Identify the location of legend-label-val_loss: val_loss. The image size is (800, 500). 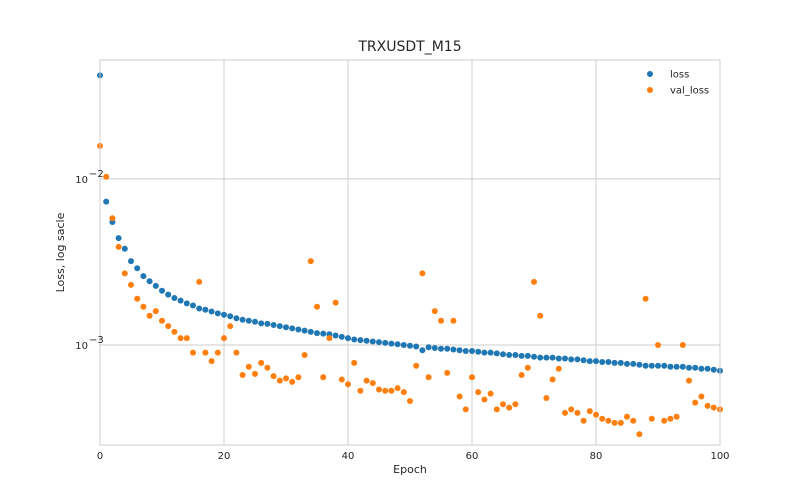
(689, 91).